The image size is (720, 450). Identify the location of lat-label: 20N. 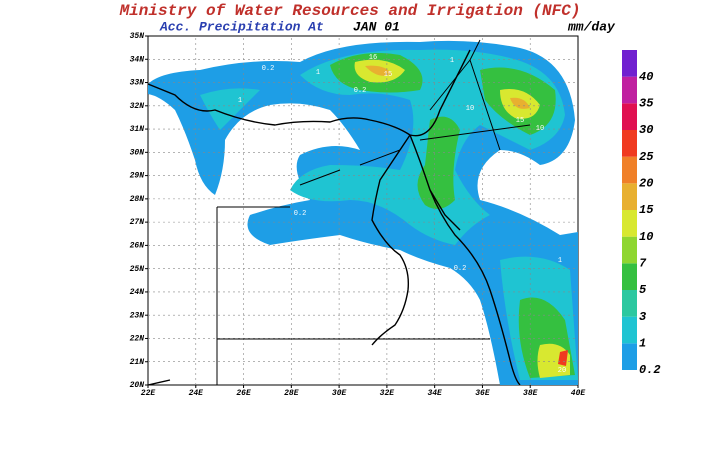
(137, 385).